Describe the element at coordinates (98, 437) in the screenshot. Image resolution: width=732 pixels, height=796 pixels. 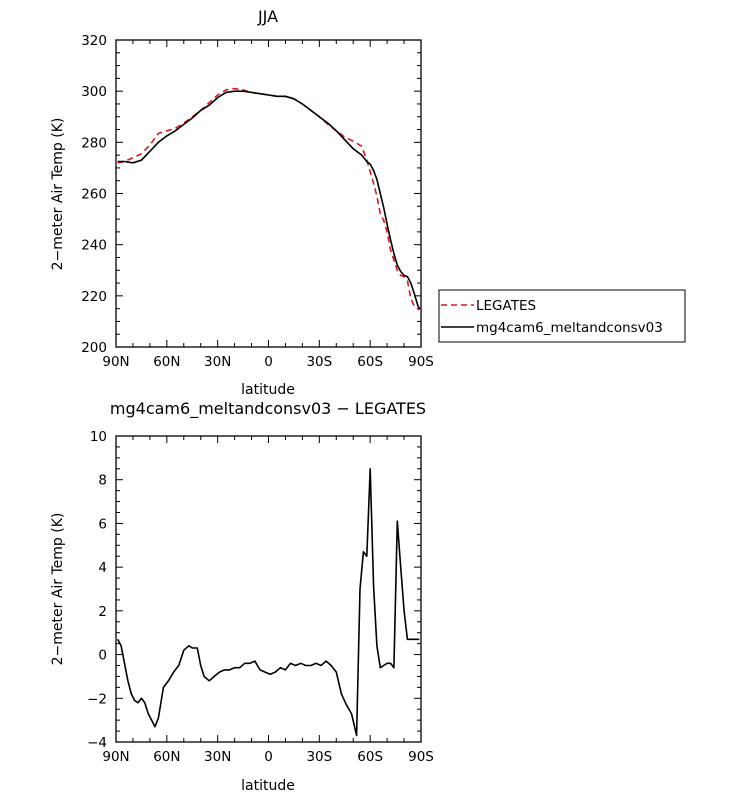
I see `y-tick-label: 10` at that location.